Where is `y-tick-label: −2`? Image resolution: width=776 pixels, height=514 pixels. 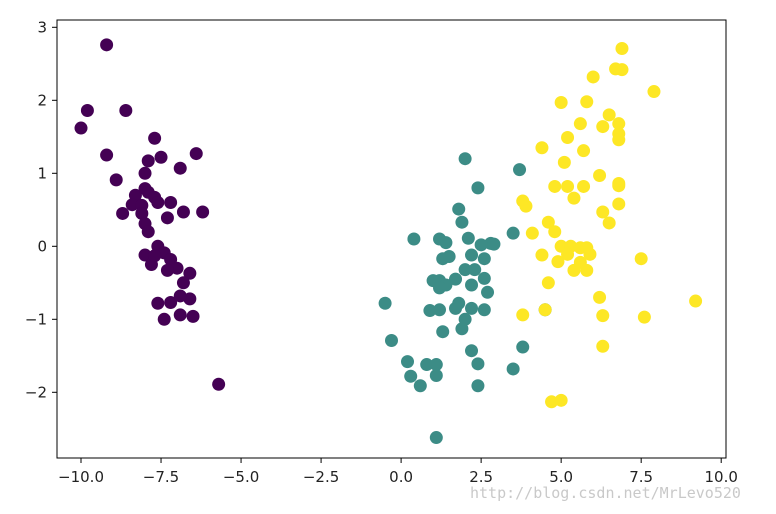
y-tick-label: −2 is located at coordinates (36, 392).